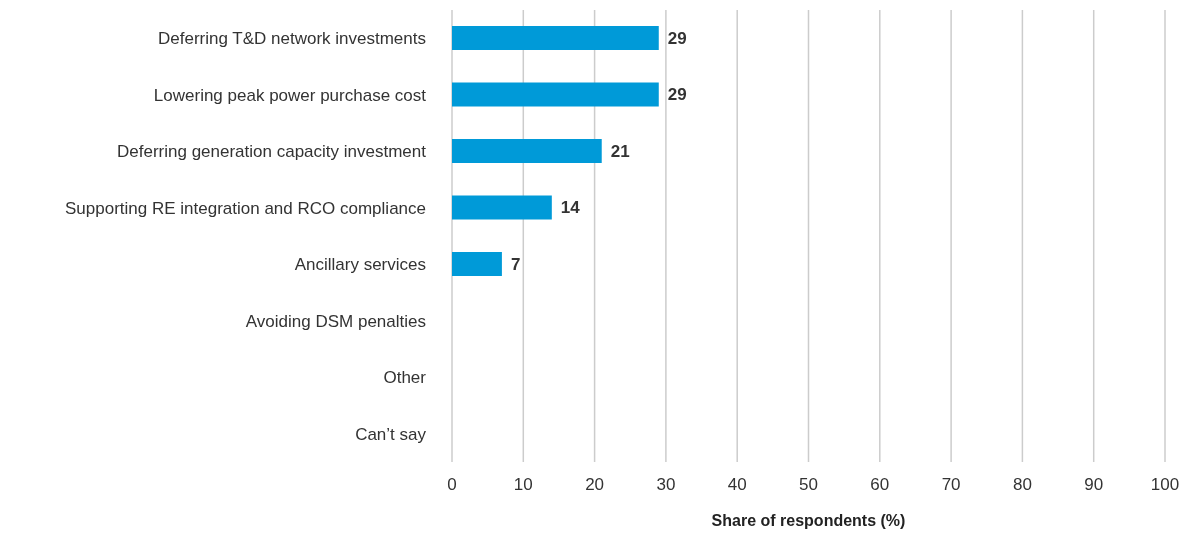 This screenshot has height=538, width=1190. I want to click on y-tick-label: Supporting RE integration and RCO compliance, so click(245, 208).